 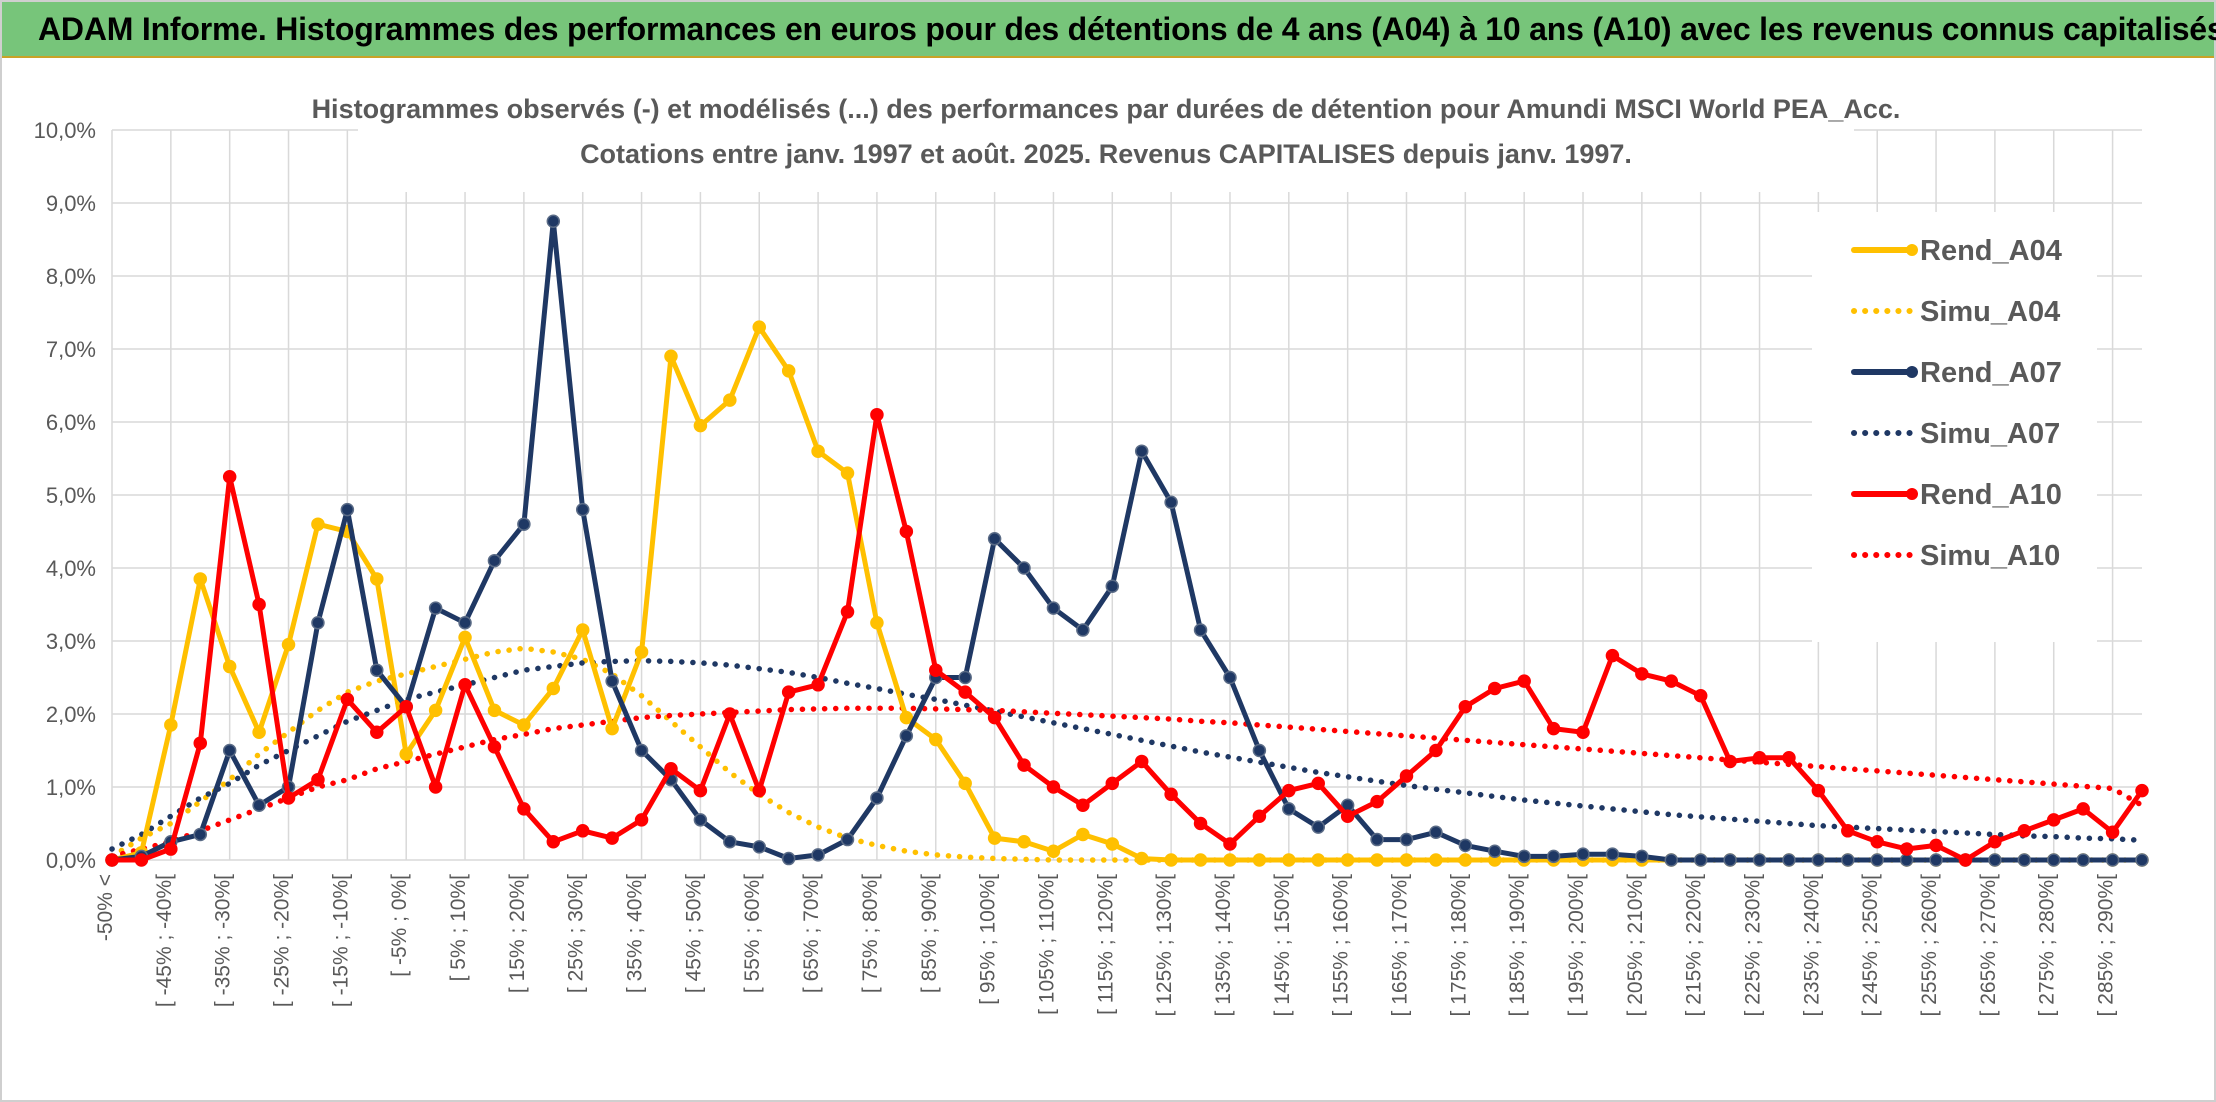 What do you see at coordinates (71, 349) in the screenshot?
I see `y-tick-label: 7,0%` at bounding box center [71, 349].